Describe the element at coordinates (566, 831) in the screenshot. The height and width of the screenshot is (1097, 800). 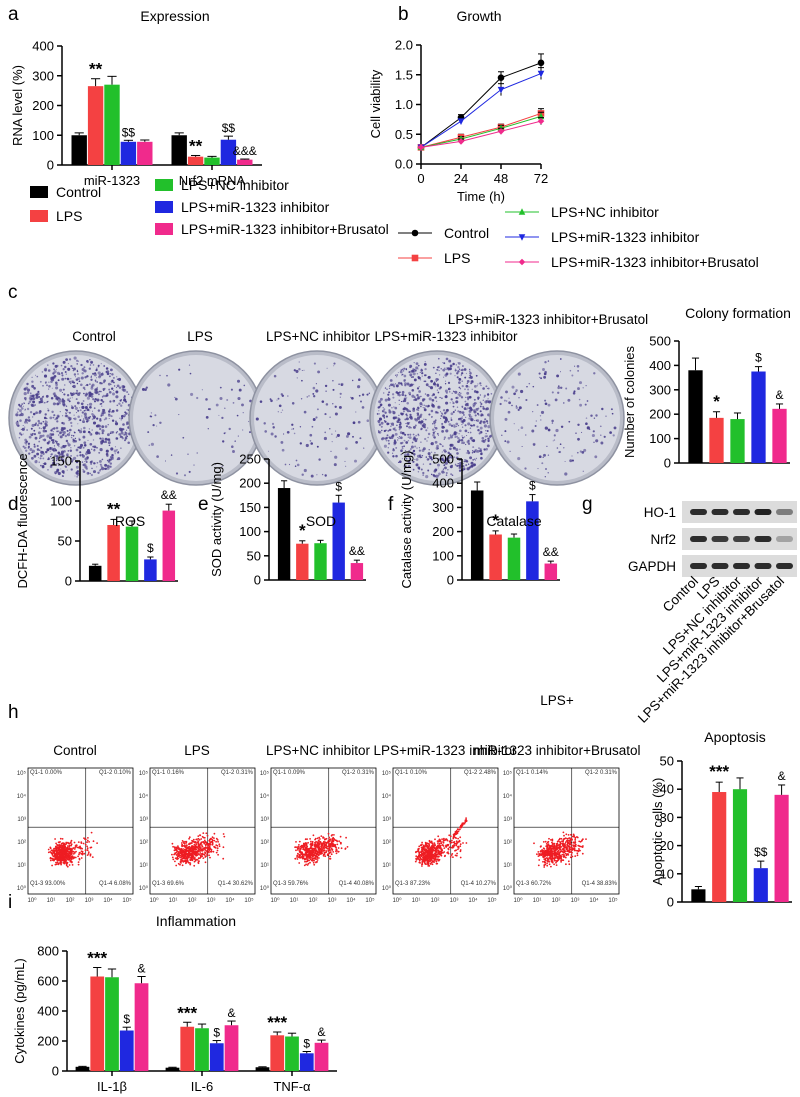
I see `flow-plot-frame` at that location.